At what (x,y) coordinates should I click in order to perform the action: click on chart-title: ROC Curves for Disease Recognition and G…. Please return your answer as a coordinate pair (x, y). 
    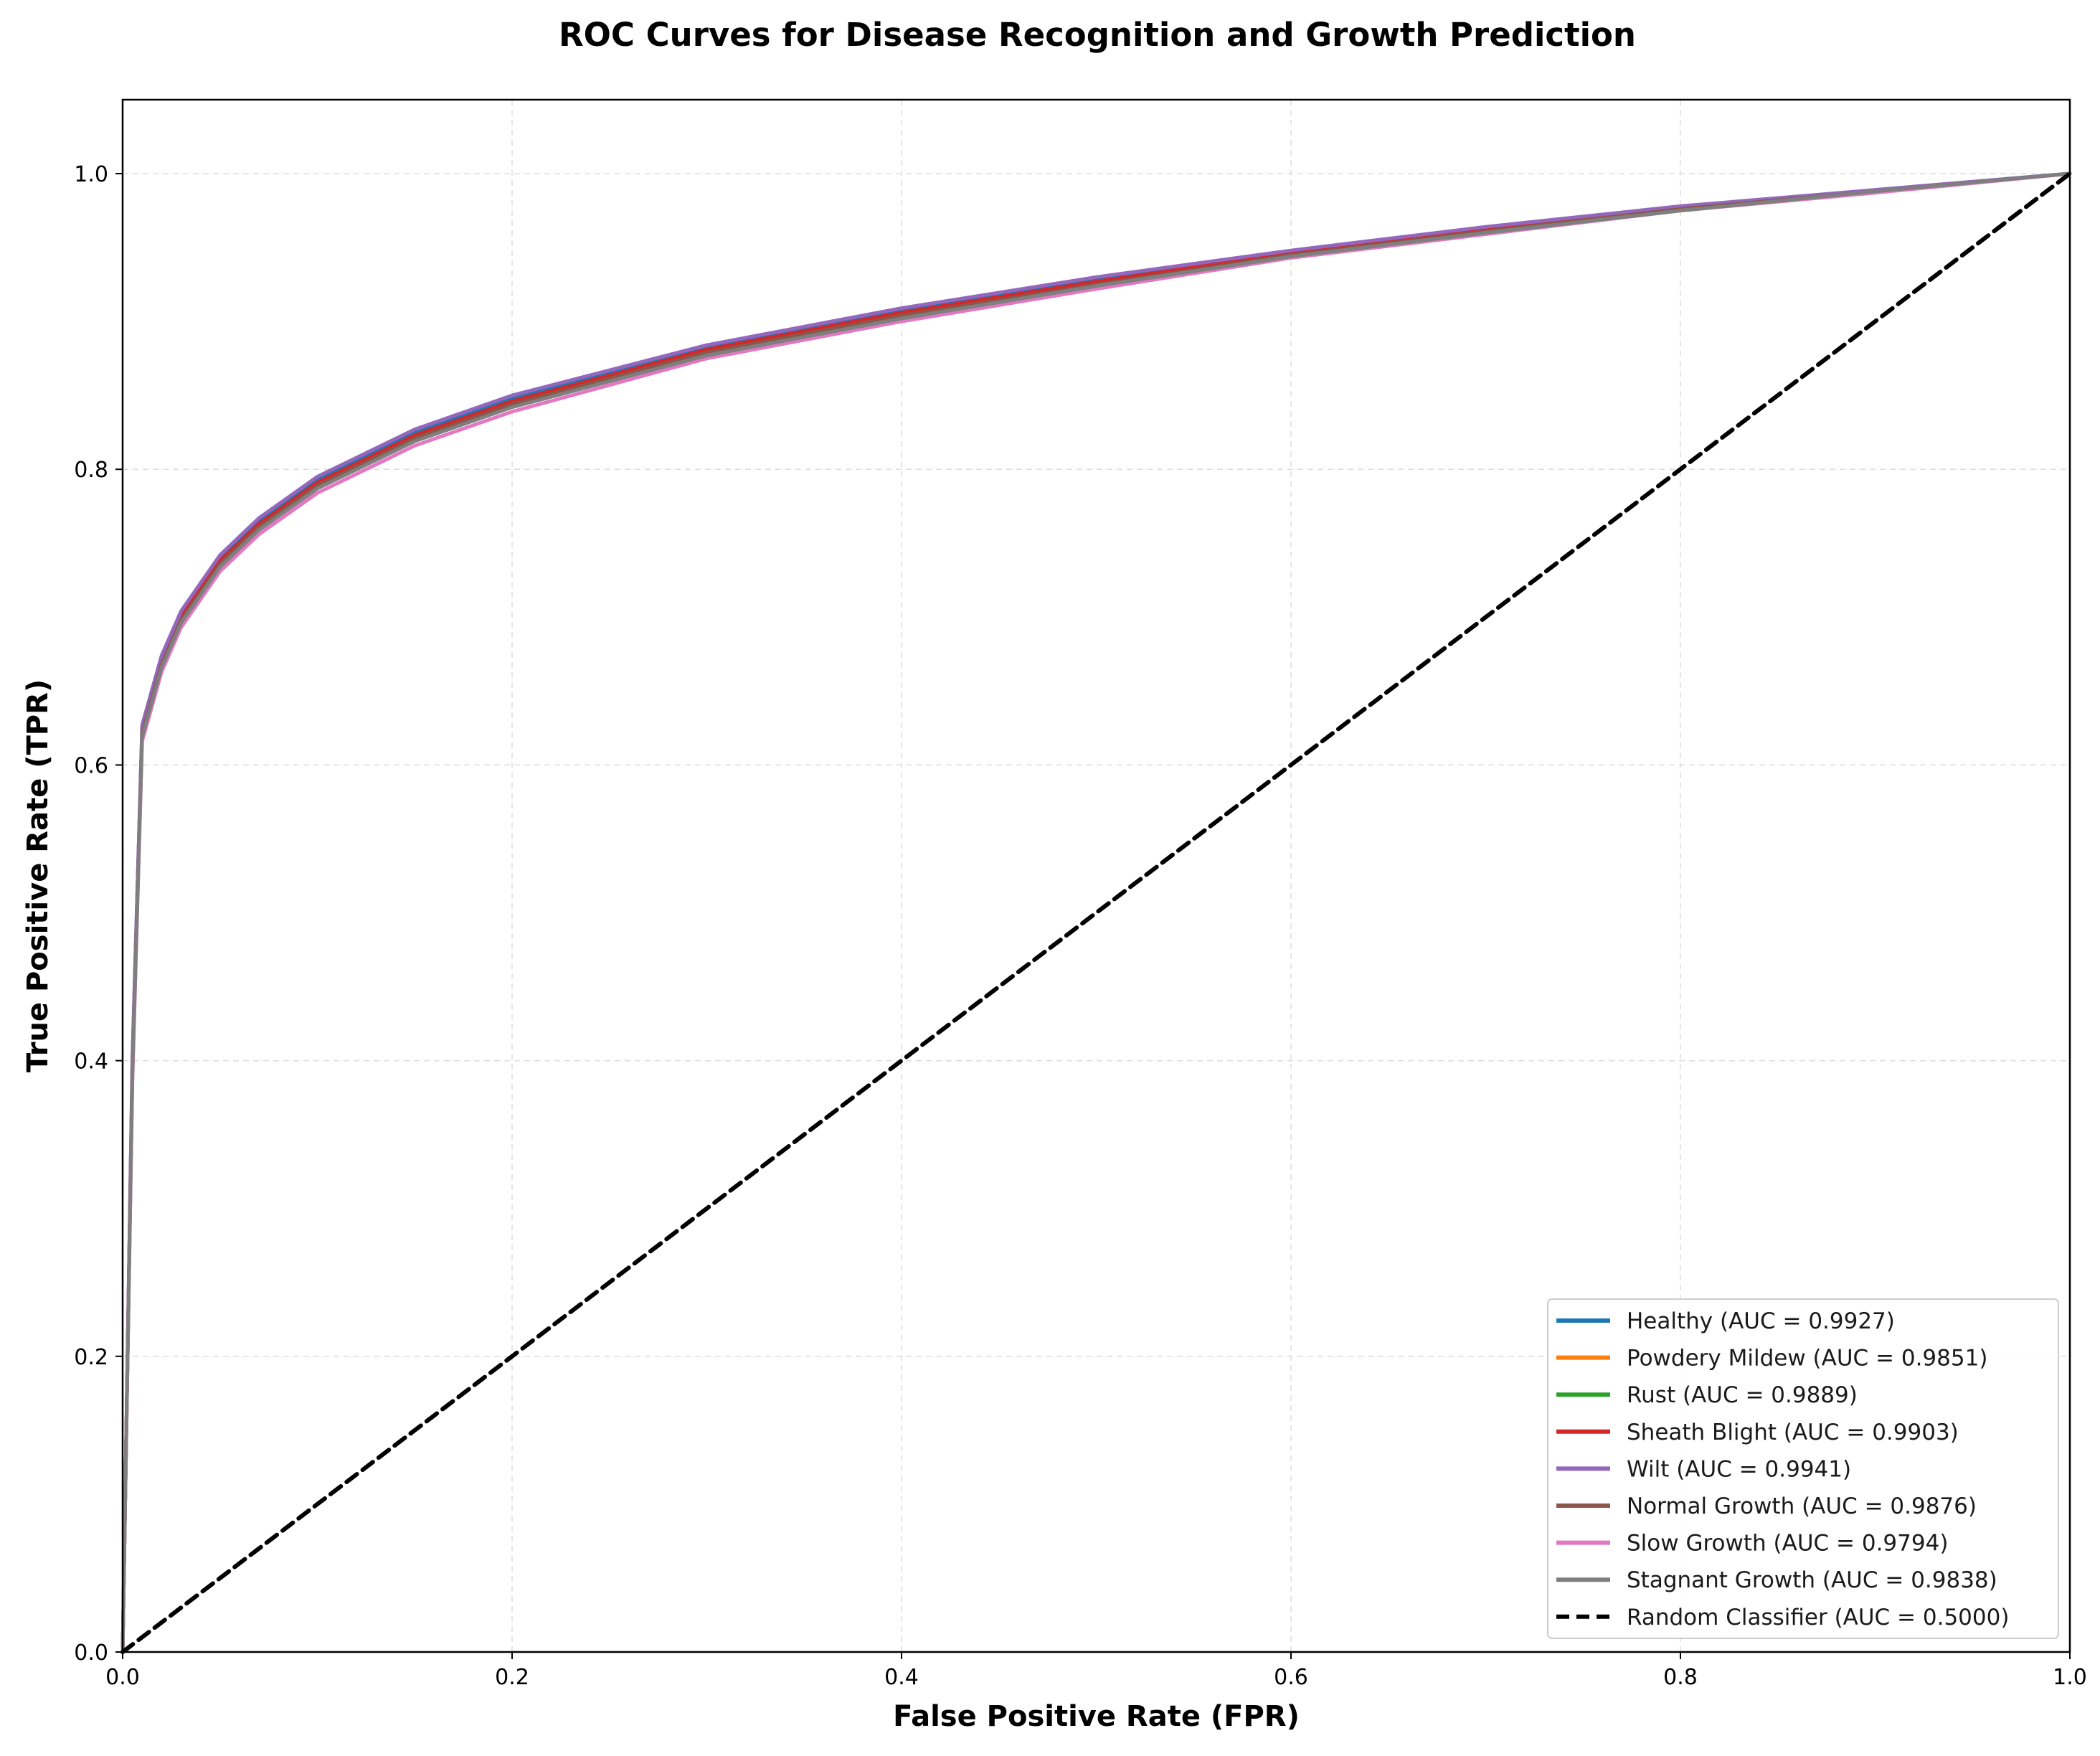
    Looking at the image, I should click on (1097, 35).